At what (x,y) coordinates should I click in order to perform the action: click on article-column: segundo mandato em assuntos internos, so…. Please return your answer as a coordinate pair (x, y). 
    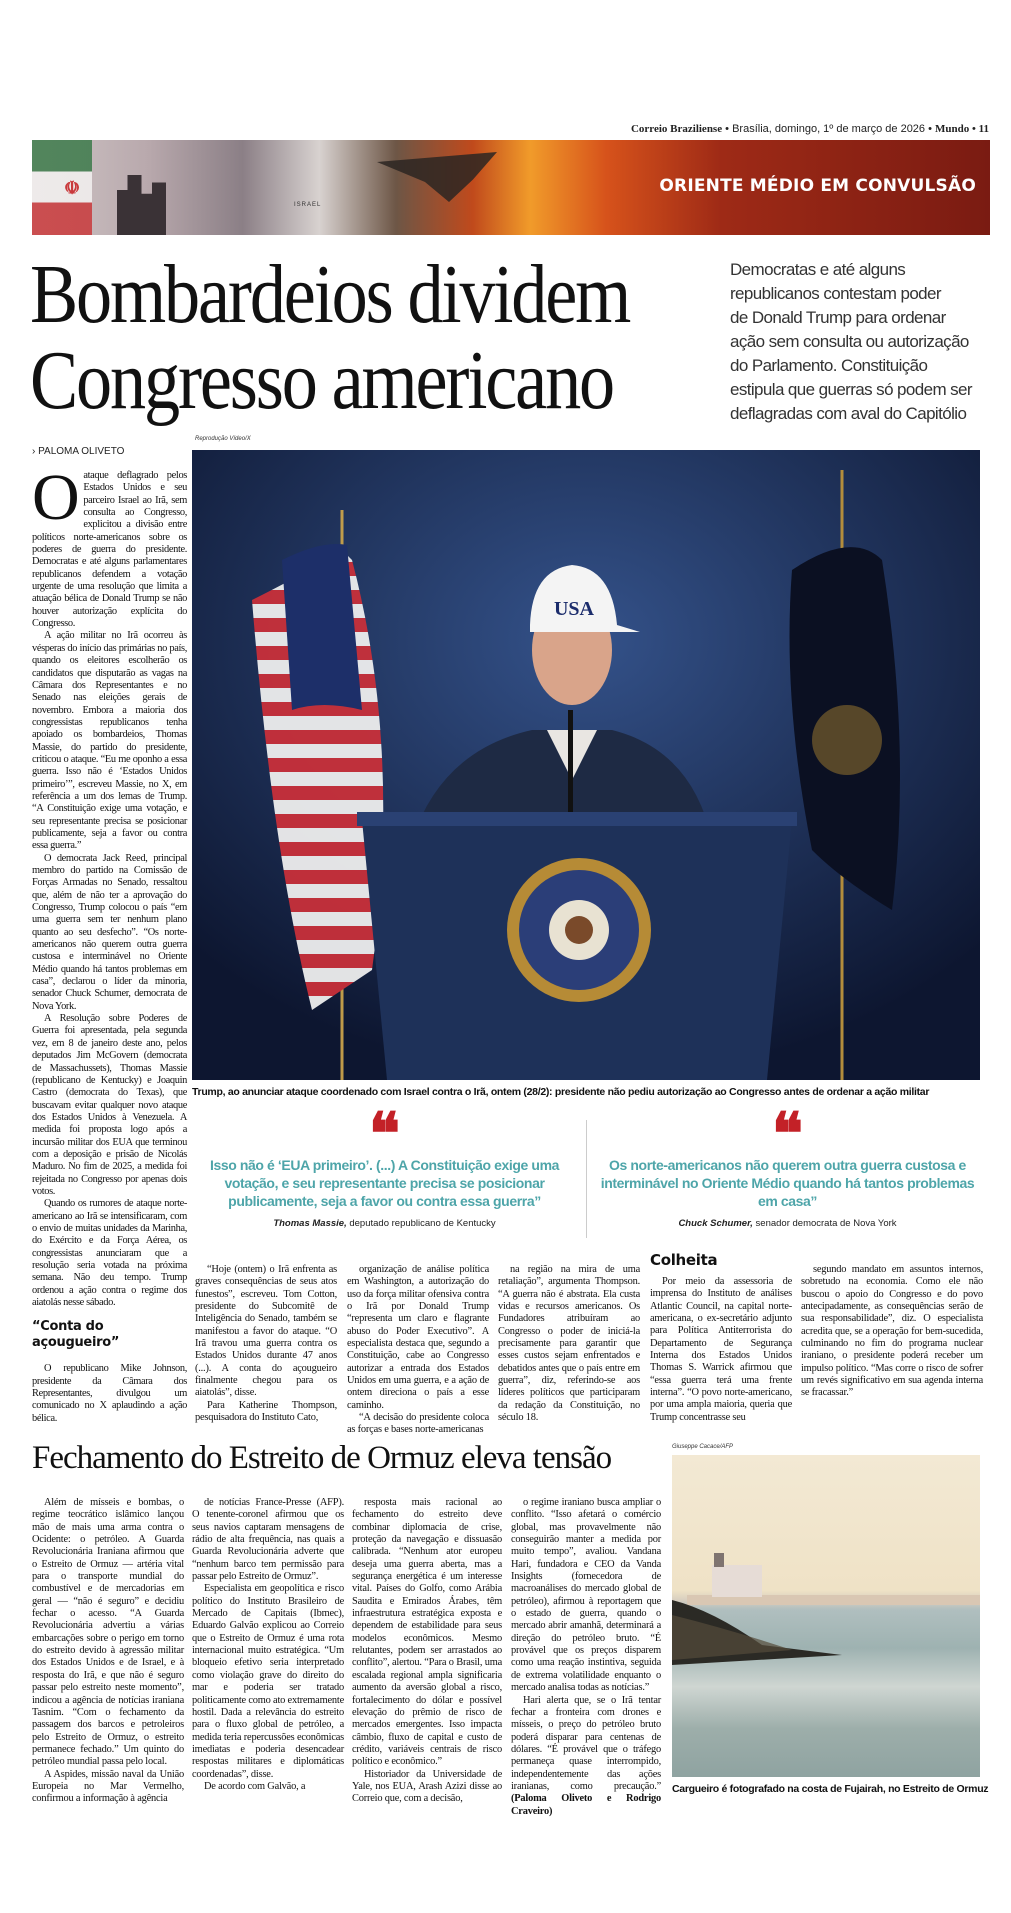
    Looking at the image, I should click on (892, 1332).